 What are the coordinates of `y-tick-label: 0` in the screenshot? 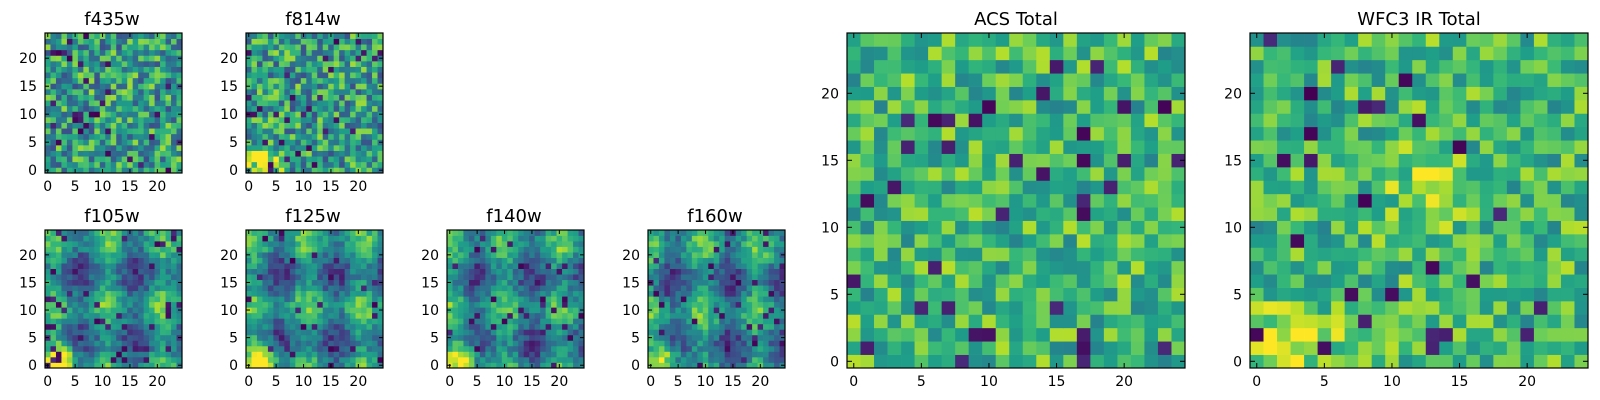 It's located at (32, 171).